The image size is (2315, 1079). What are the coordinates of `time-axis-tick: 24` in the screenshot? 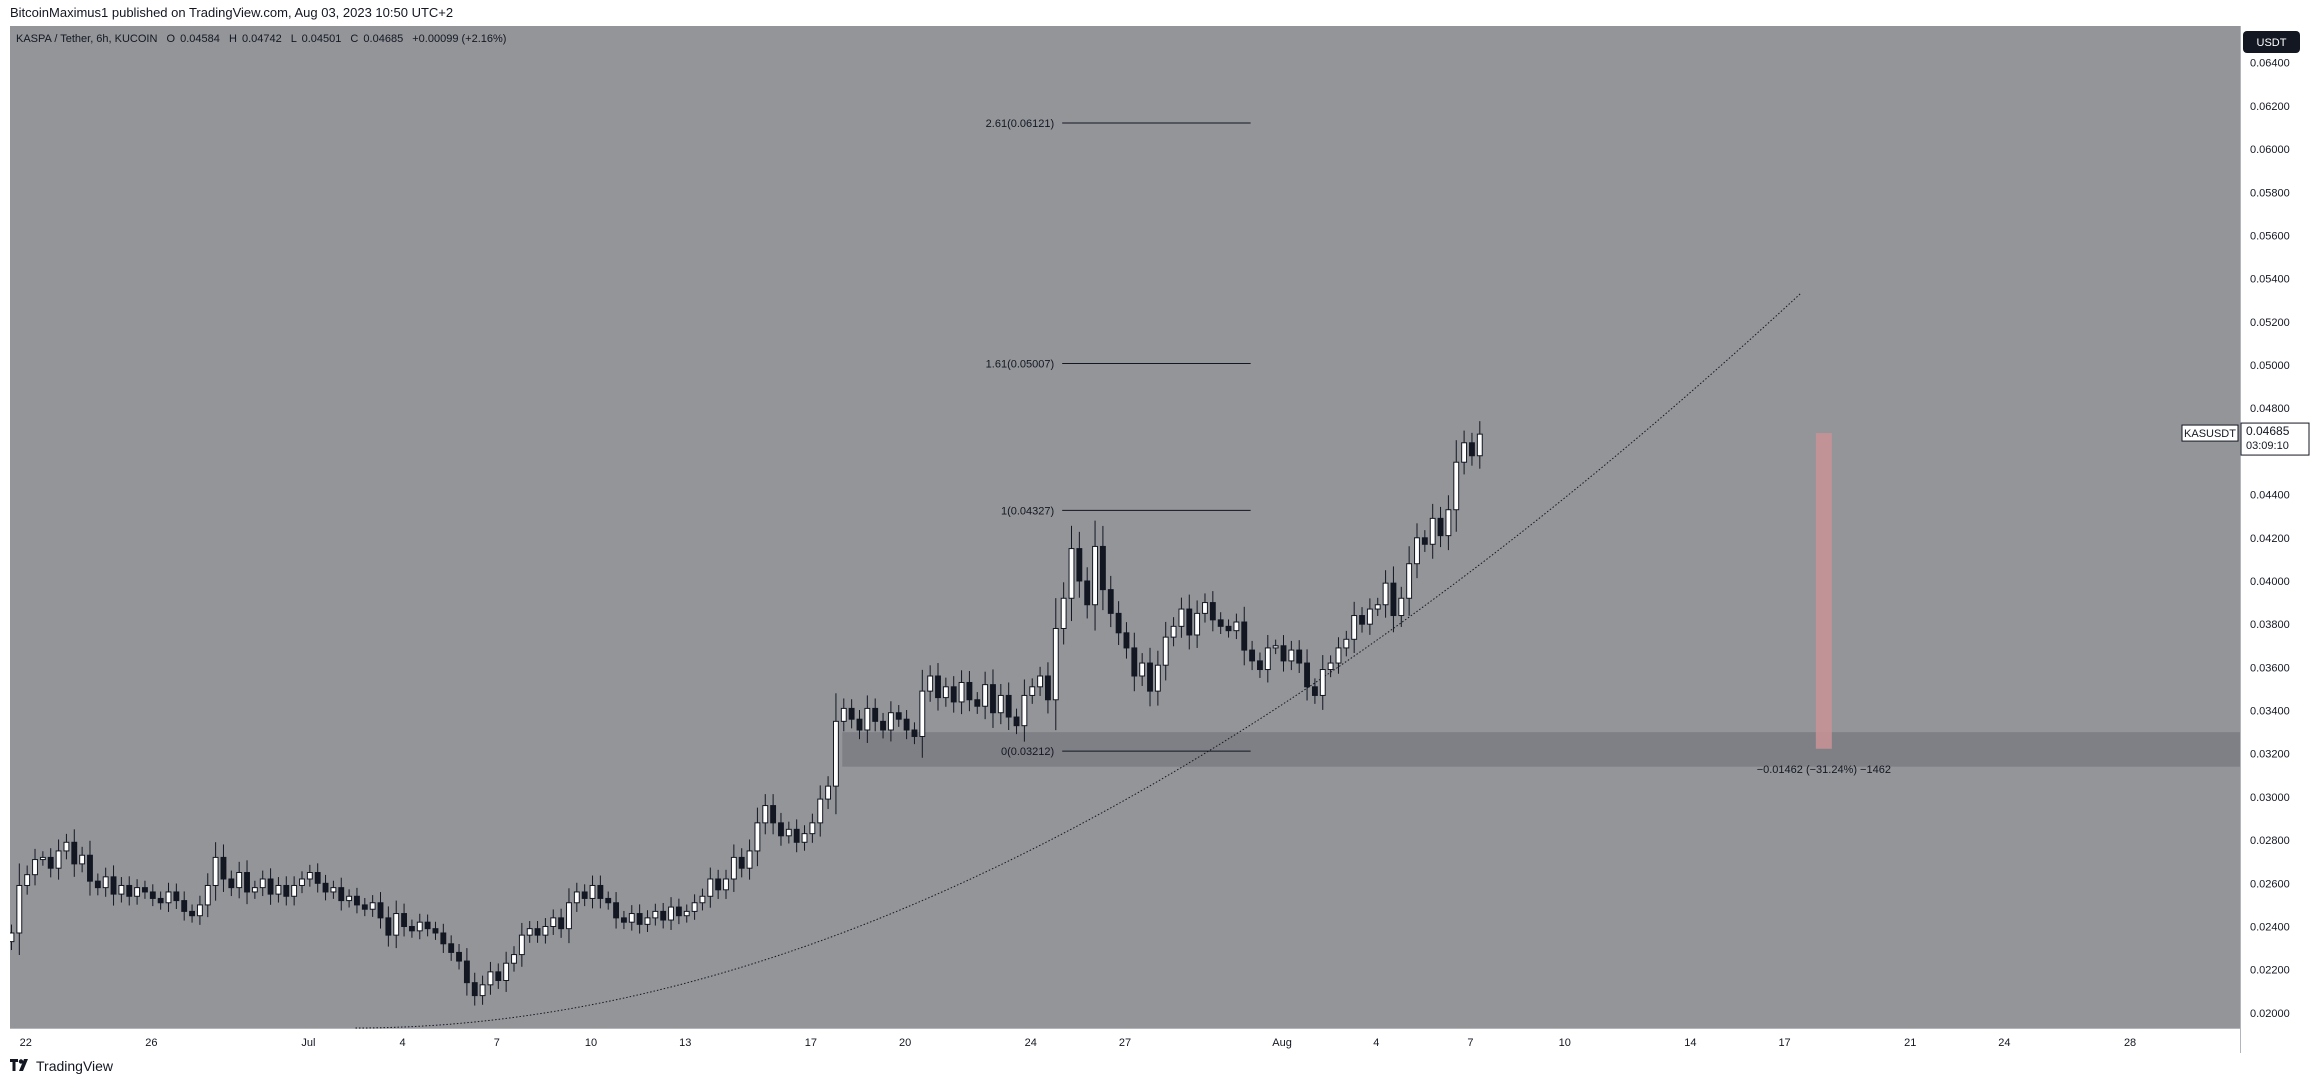 It's located at (2004, 1043).